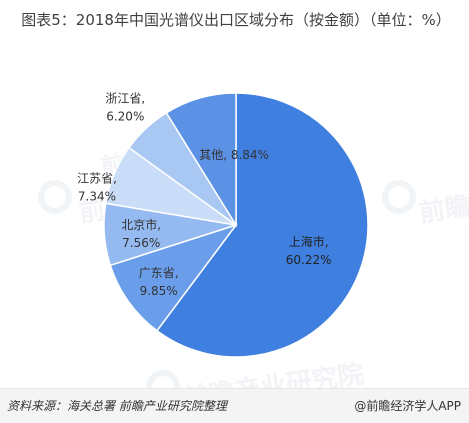  What do you see at coordinates (309, 241) in the screenshot?
I see `slice-label-上海市: 上海市,` at bounding box center [309, 241].